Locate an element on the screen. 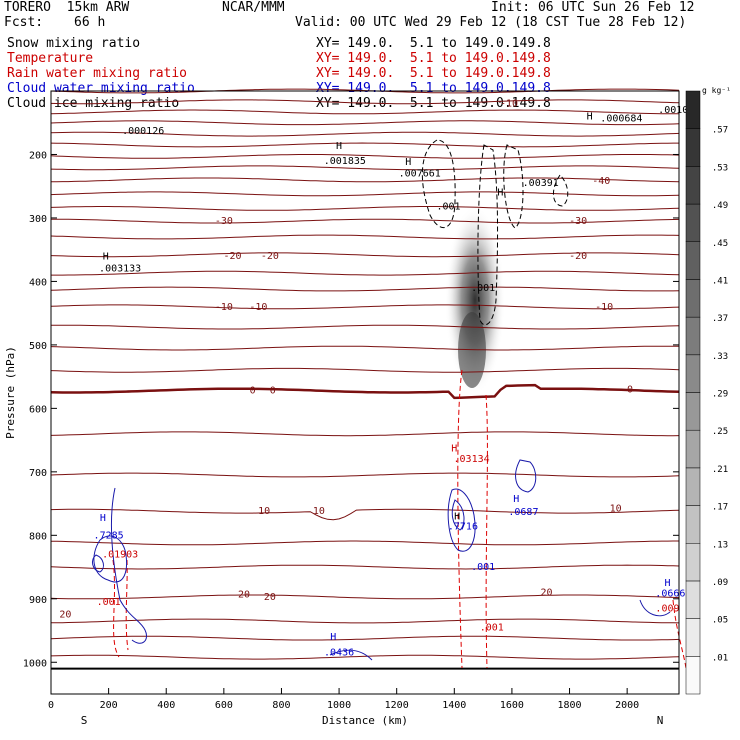  rain-max-label: .001 is located at coordinates (492, 627).